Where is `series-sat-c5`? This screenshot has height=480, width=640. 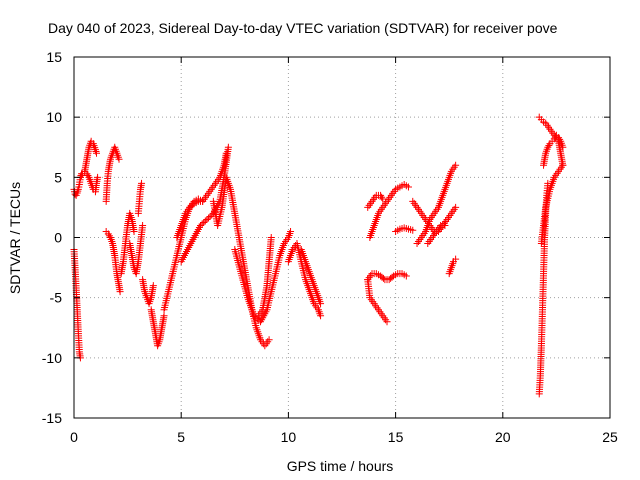 series-sat-c5 is located at coordinates (264, 277).